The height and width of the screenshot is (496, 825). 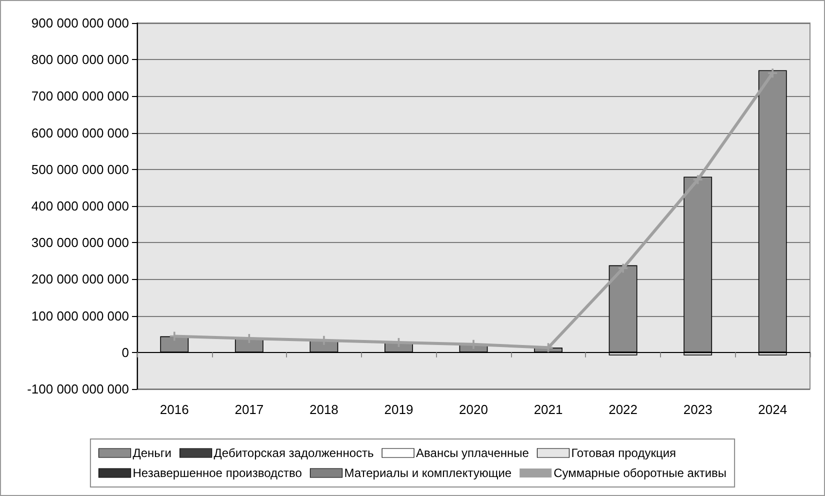 I want to click on x-tick-label: 2020, so click(x=473, y=409).